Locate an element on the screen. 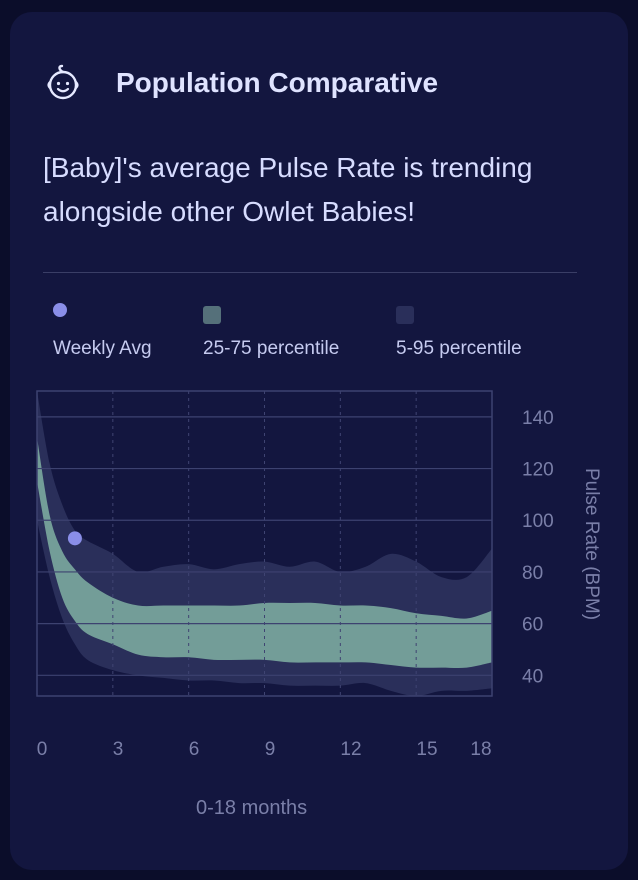 The height and width of the screenshot is (880, 638). x-tick-label: 12 is located at coordinates (350, 749).